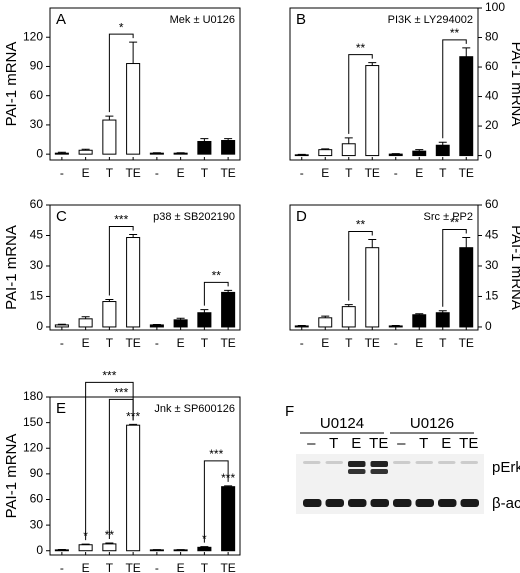 The width and height of the screenshot is (520, 573). Describe the element at coordinates (342, 423) in the screenshot. I see `group-label: U0124` at that location.